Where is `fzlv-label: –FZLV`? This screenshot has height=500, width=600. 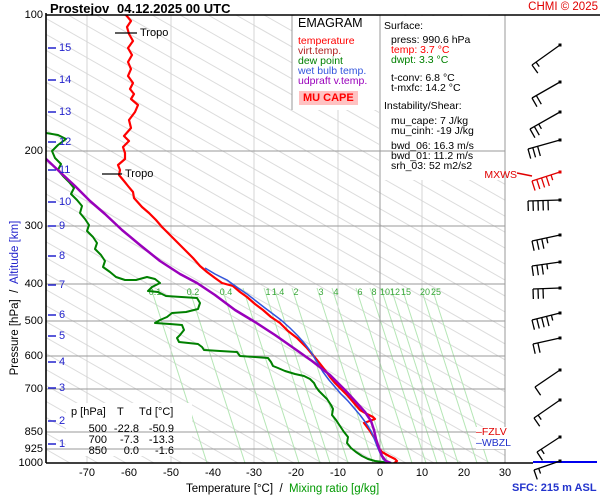 fzlv-label: –FZLV is located at coordinates (491, 432).